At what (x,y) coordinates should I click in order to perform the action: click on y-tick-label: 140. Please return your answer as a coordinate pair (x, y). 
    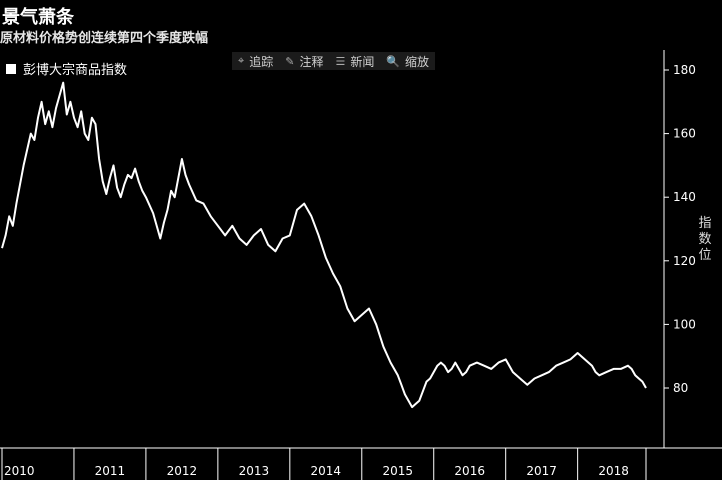
    Looking at the image, I should click on (684, 197).